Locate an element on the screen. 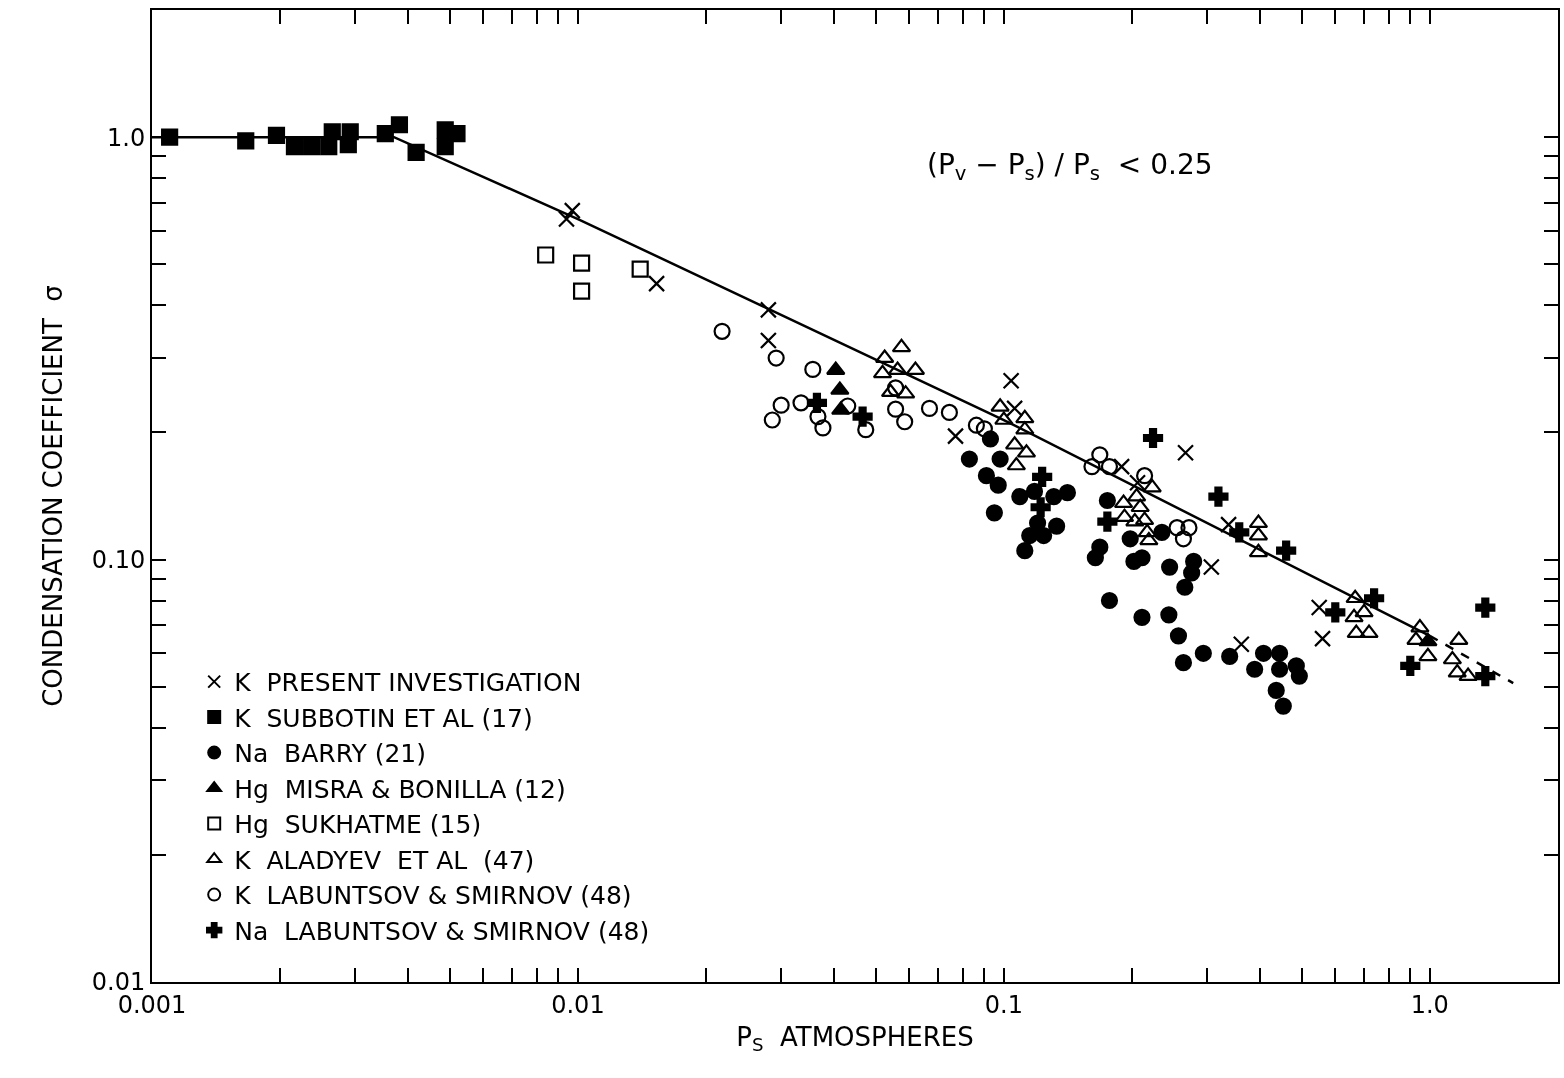 This screenshot has height=1078, width=1564. x-tick-label: 0.1 is located at coordinates (1003, 1004).